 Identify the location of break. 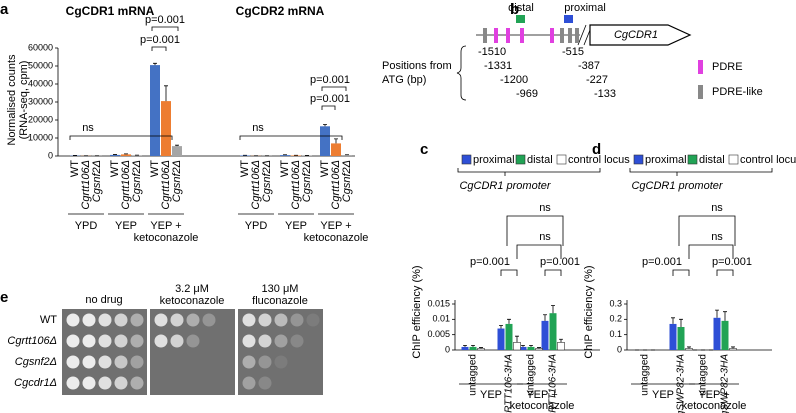
(582, 35).